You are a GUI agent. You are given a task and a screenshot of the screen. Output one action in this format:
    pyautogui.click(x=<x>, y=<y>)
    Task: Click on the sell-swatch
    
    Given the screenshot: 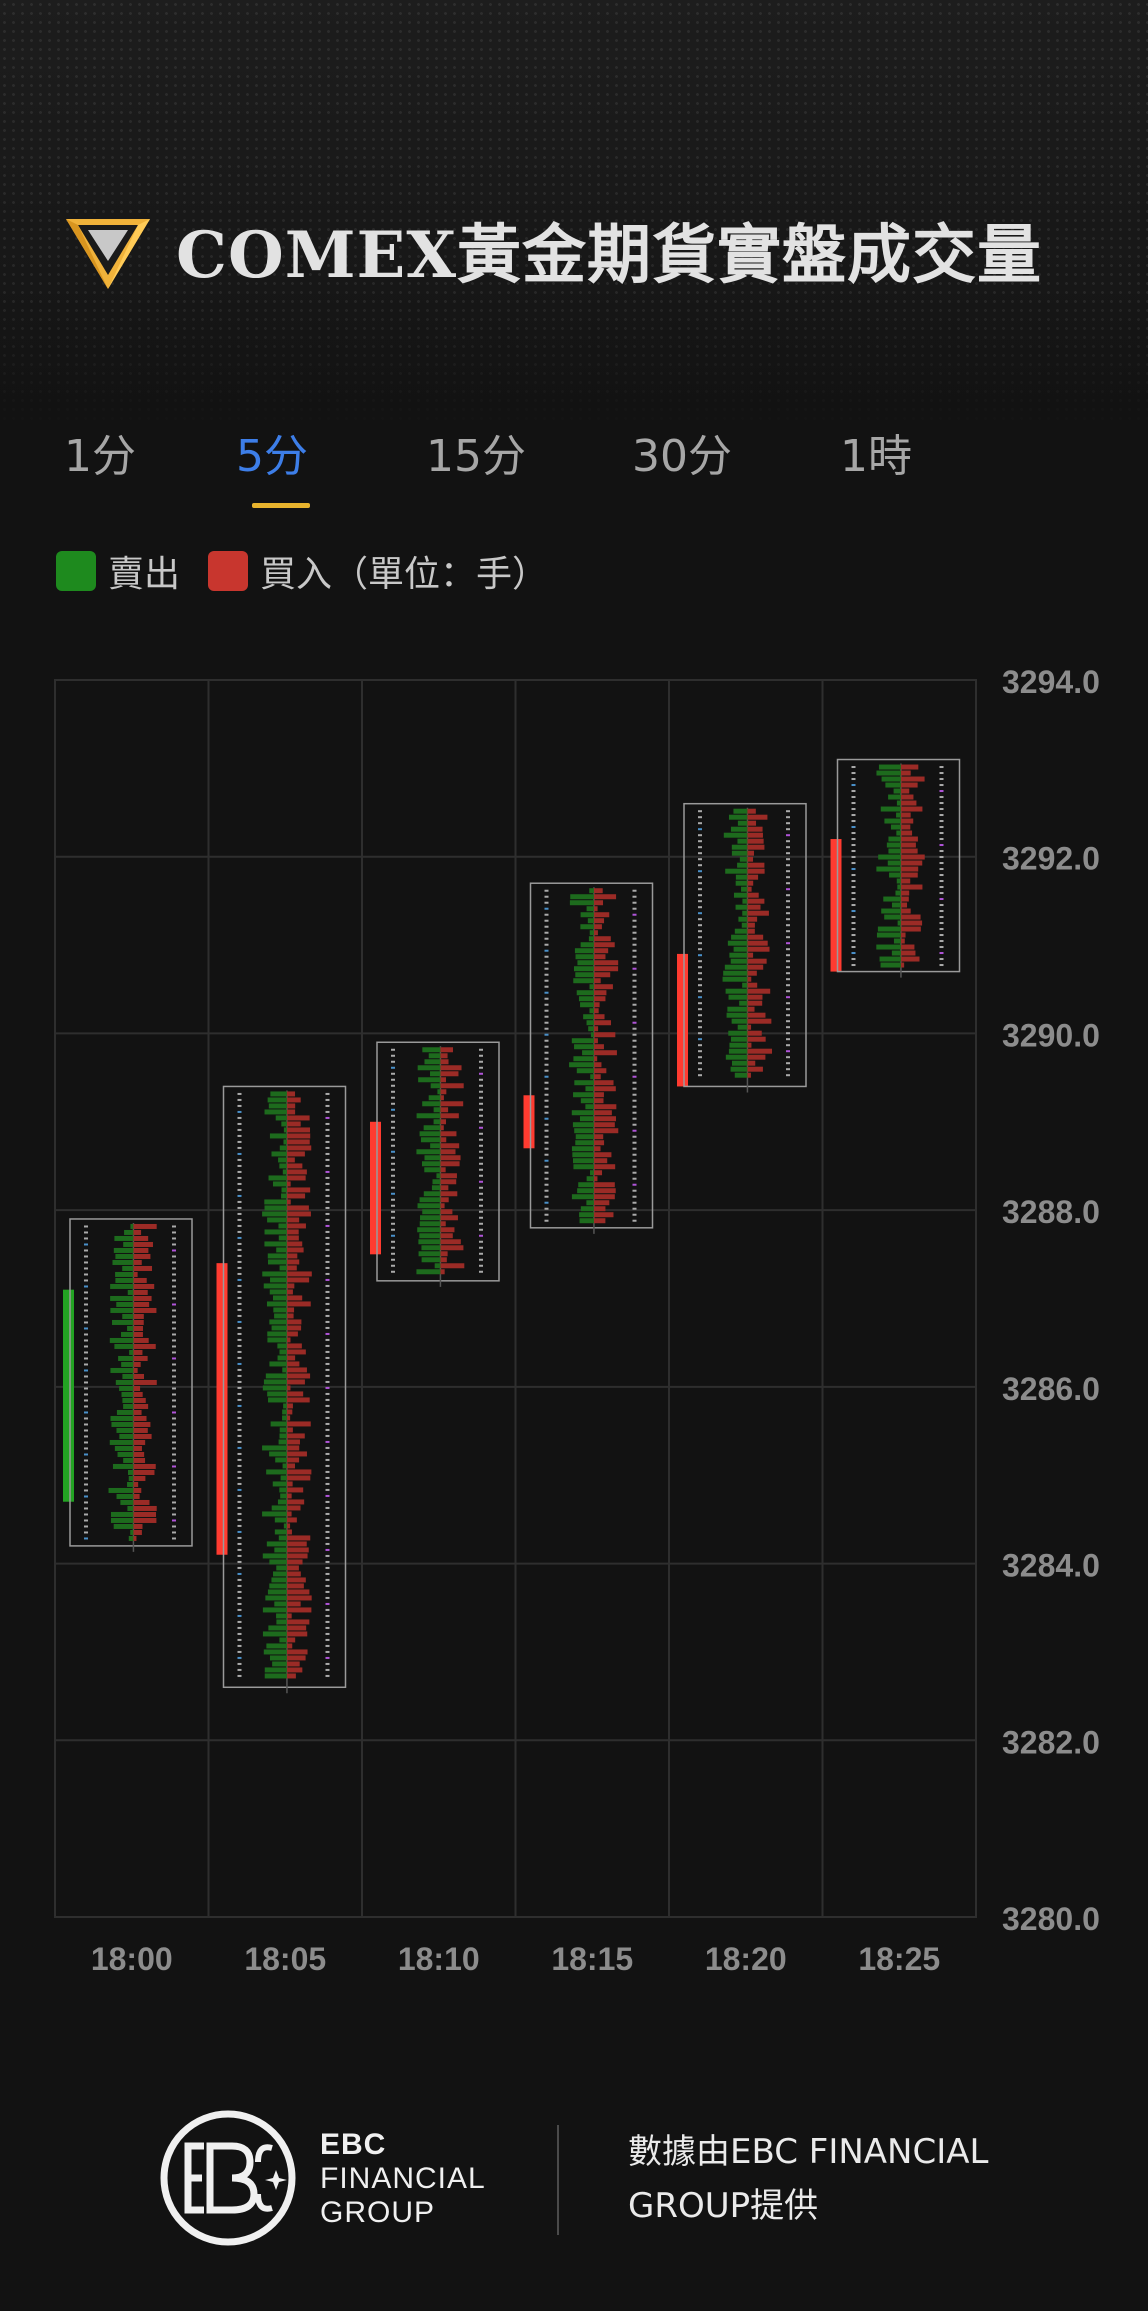 What is the action you would take?
    pyautogui.click(x=76, y=571)
    